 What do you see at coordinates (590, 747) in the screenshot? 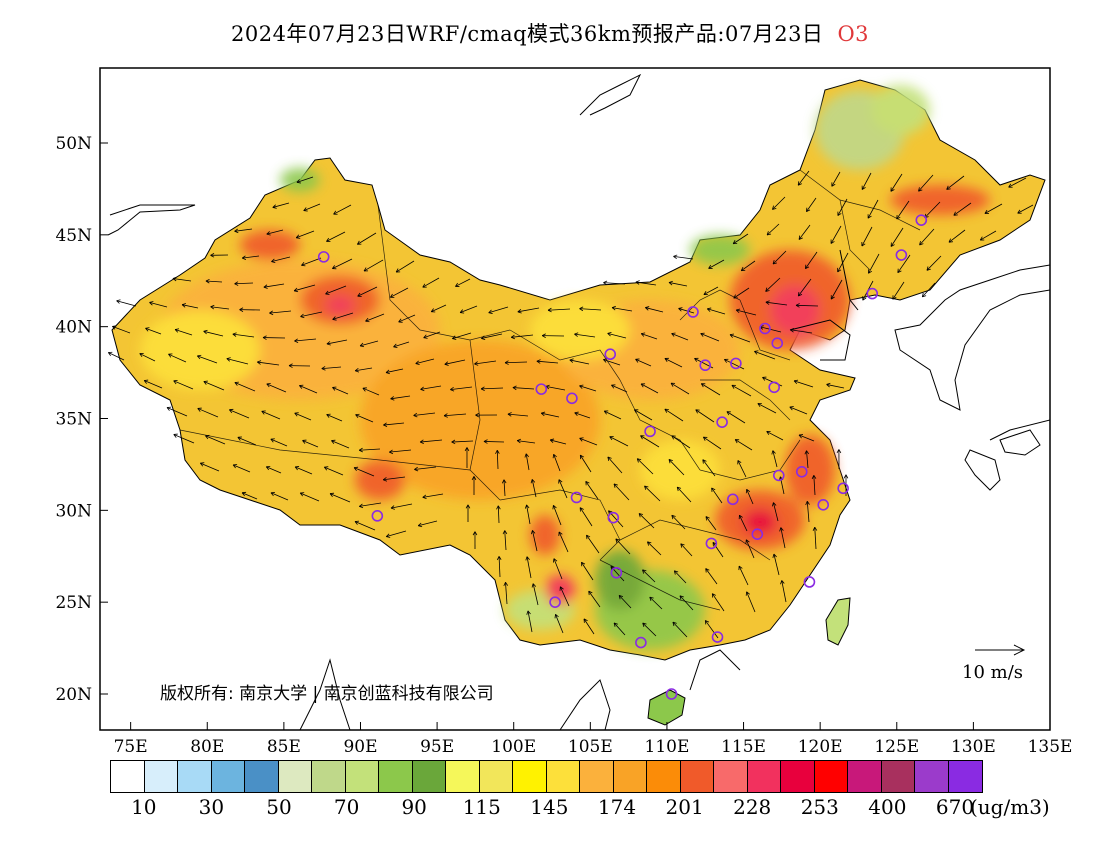
I see `lon-label: 105E` at bounding box center [590, 747].